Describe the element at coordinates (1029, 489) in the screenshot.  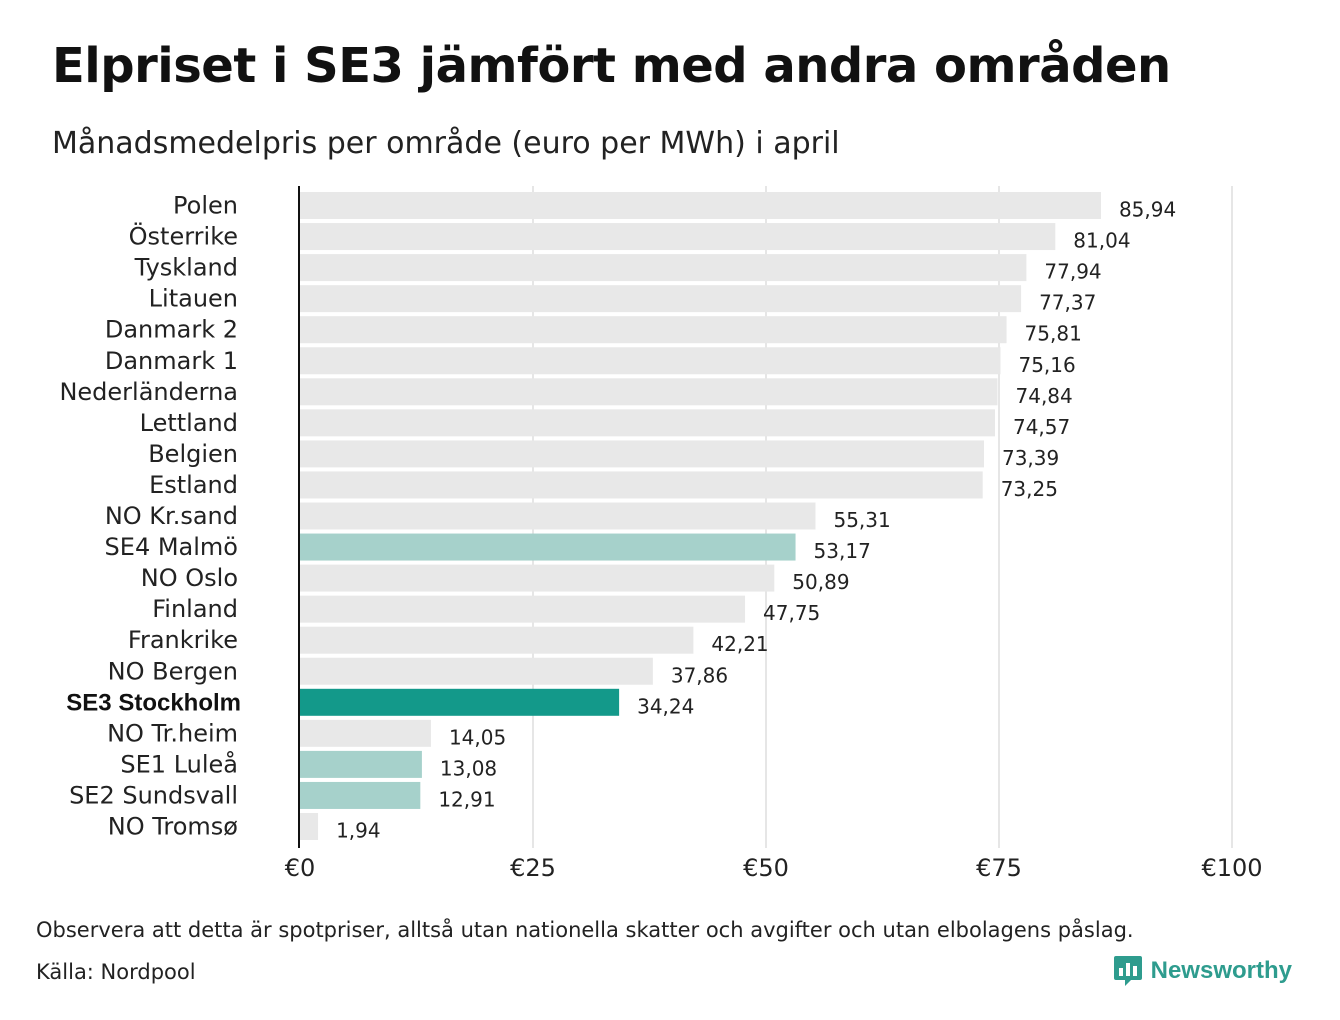
I see `value-label: 73,25` at that location.